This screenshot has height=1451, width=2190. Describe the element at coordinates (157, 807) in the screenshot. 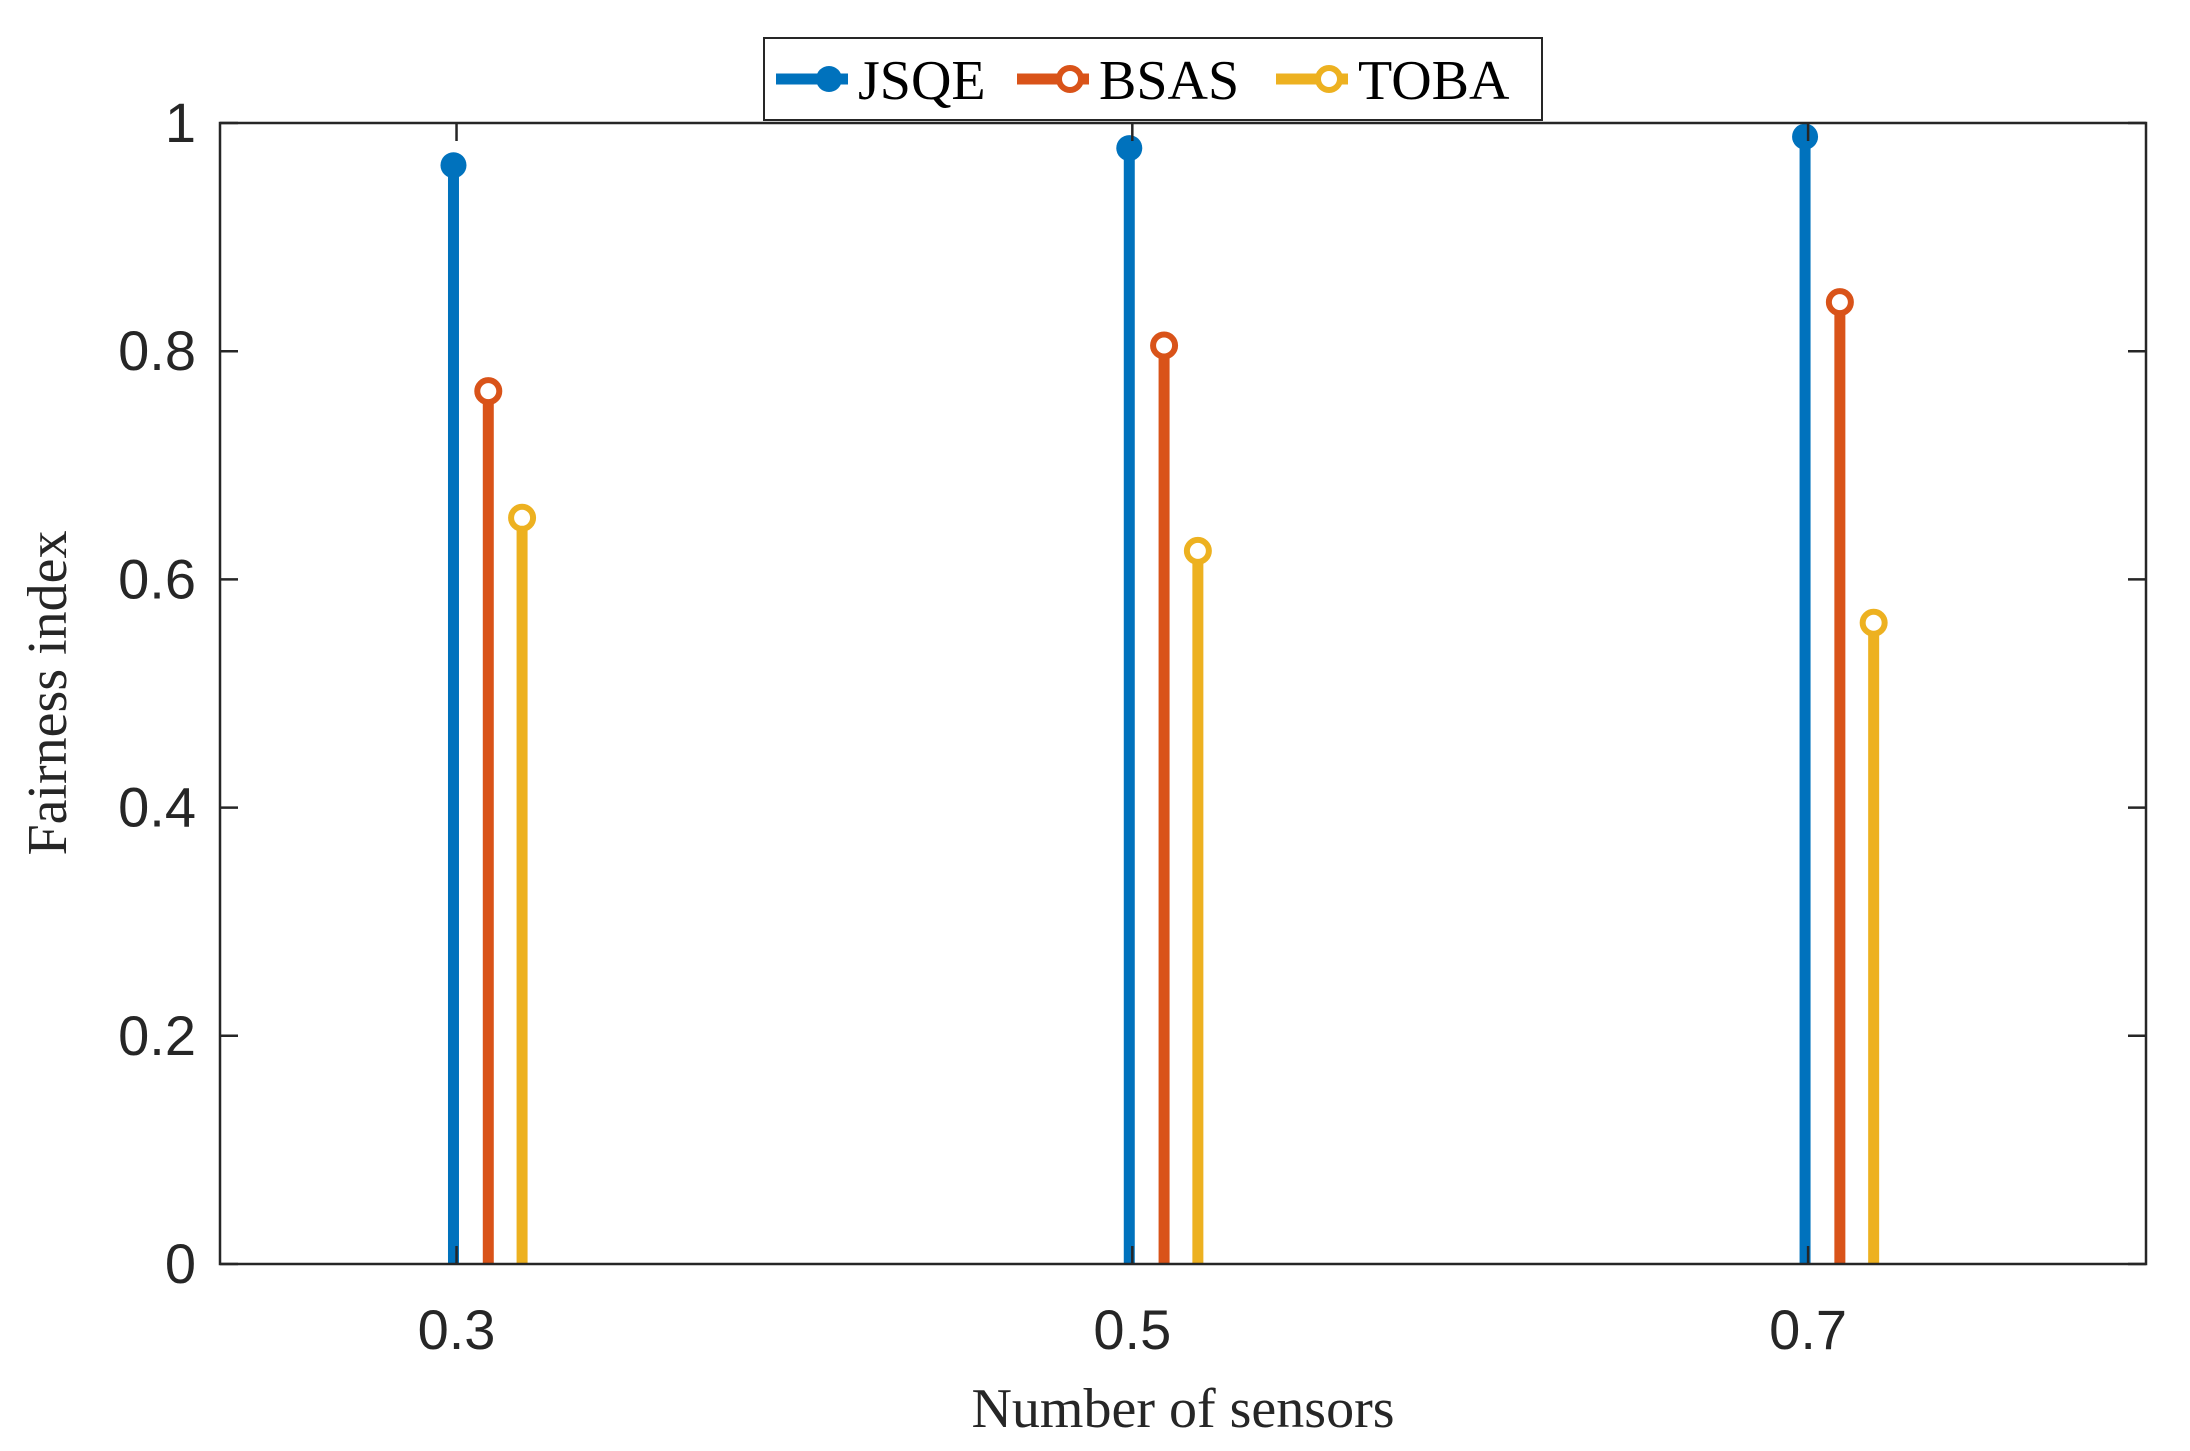

I see `y-tick-label: 0.4` at that location.